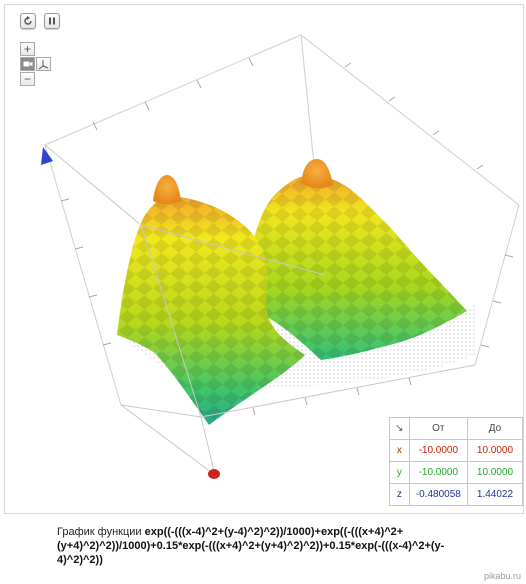  I want to click on reset-view-button, so click(28, 21).